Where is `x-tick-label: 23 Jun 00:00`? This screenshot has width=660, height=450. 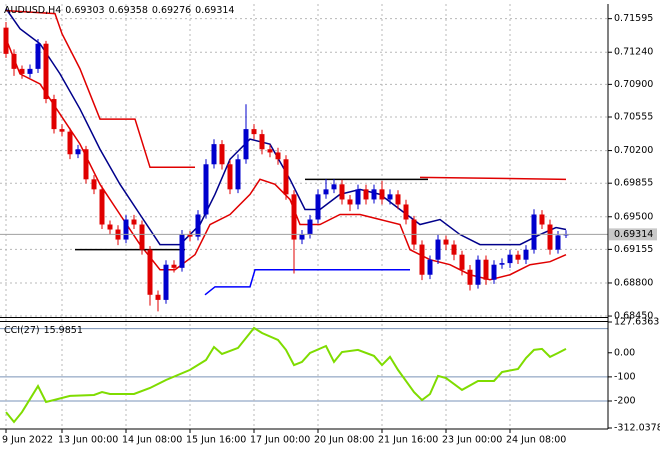 x-tick-label: 23 Jun 00:00 is located at coordinates (472, 440).